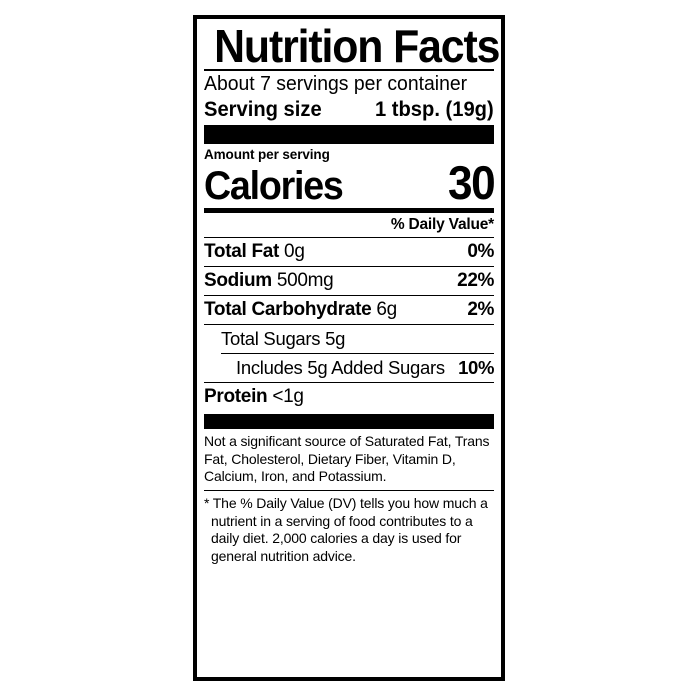 The width and height of the screenshot is (700, 700). I want to click on nutrient-amount: 500mg, so click(305, 281).